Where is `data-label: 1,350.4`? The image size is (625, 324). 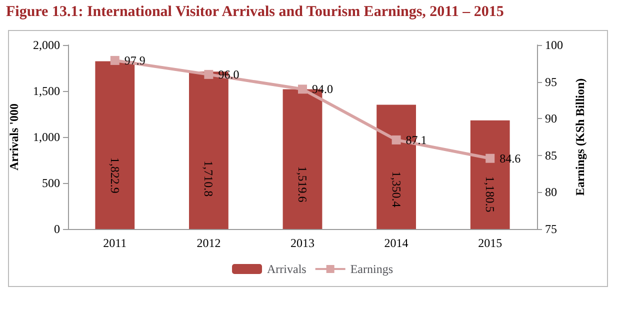 data-label: 1,350.4 is located at coordinates (396, 189).